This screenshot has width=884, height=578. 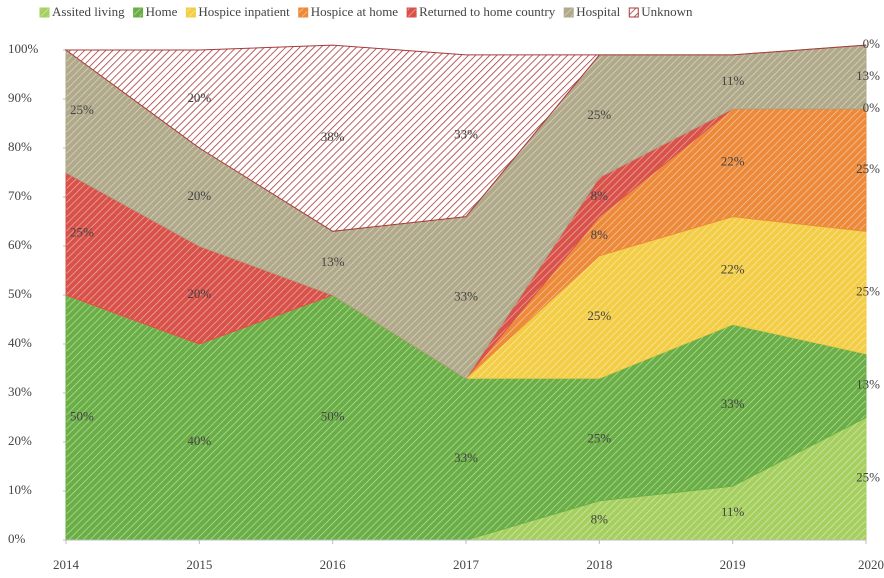 What do you see at coordinates (333, 564) in the screenshot?
I see `x-tick-label: 2016` at bounding box center [333, 564].